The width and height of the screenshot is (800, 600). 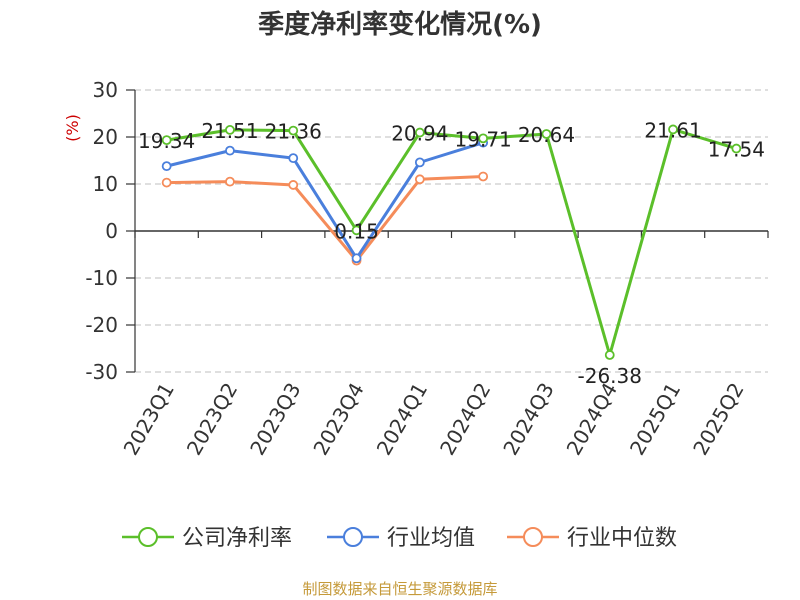 I want to click on x-tick-label: 2023Q3, so click(x=275, y=419).